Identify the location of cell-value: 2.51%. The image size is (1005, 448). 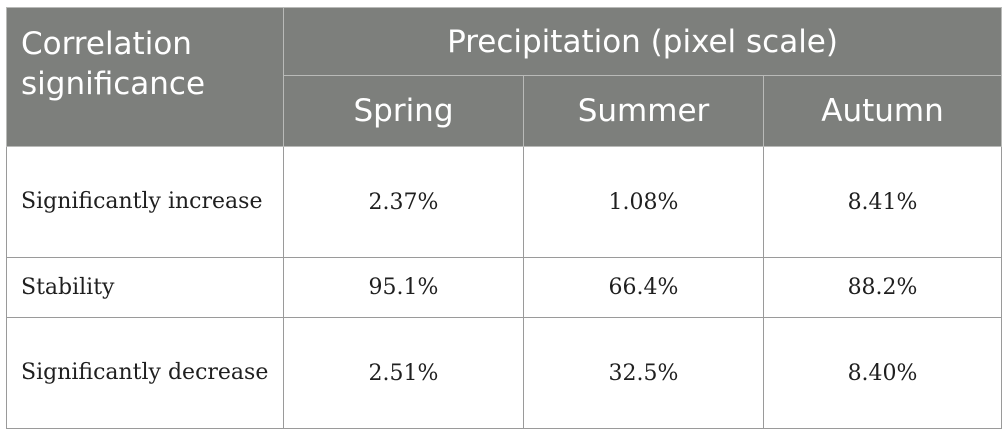
(403, 373).